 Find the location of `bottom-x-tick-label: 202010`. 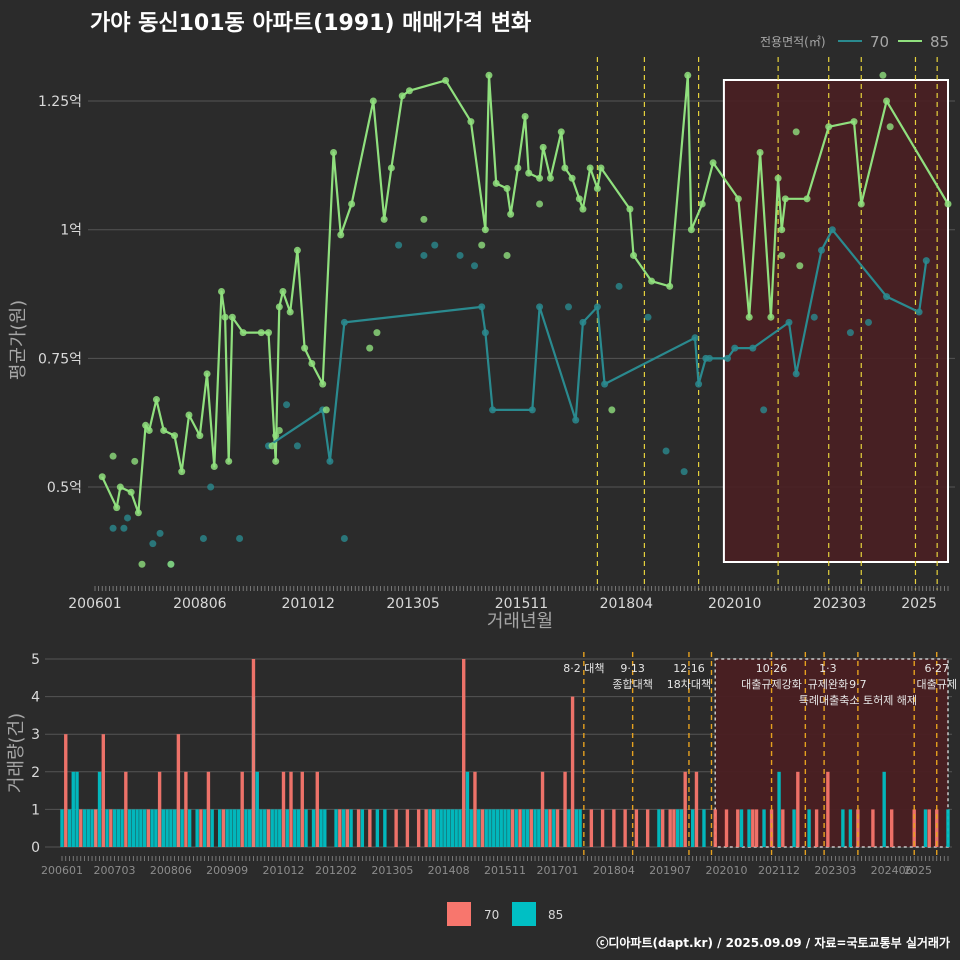

bottom-x-tick-label: 202010 is located at coordinates (727, 870).